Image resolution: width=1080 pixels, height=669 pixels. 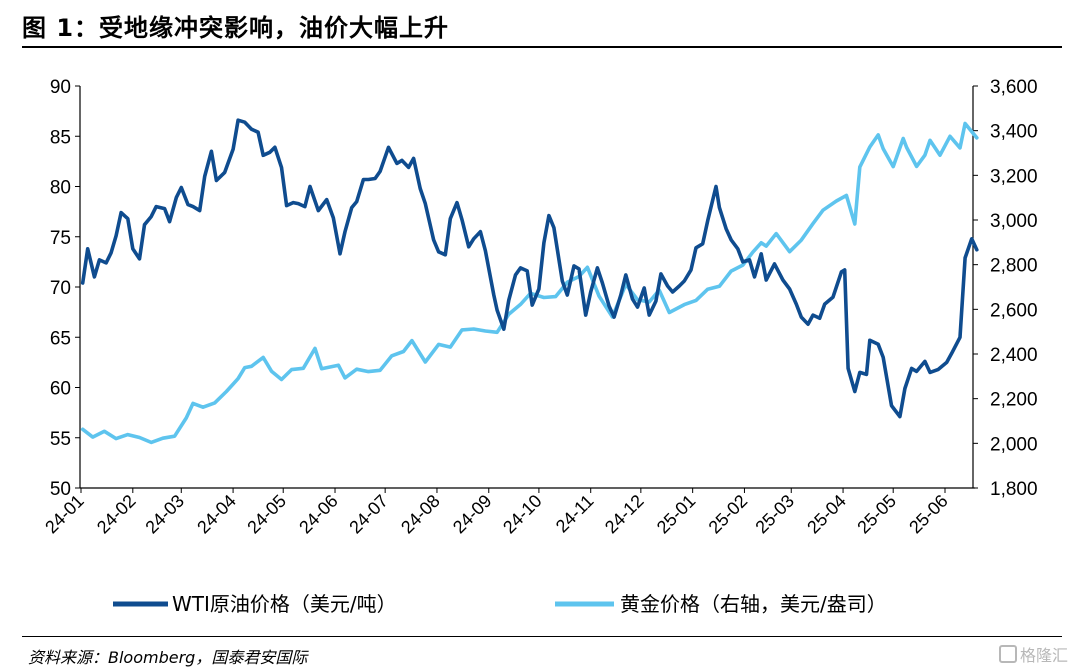 What do you see at coordinates (876, 514) in the screenshot?
I see `x-tick-label: 25-05` at bounding box center [876, 514].